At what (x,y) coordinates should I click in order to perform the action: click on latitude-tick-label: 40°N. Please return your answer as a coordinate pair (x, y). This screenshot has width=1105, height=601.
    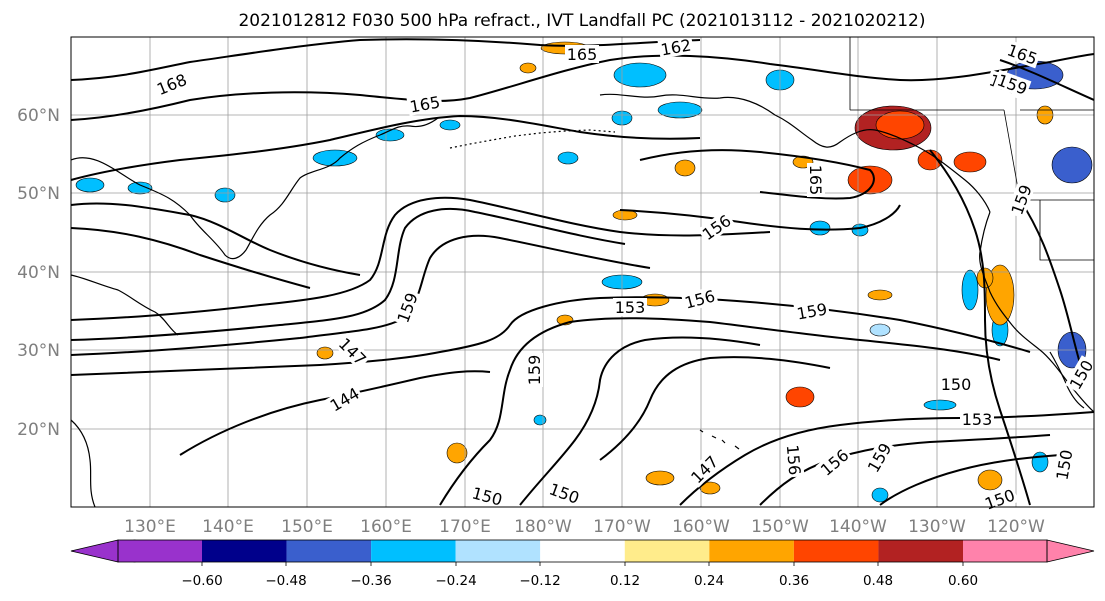
    Looking at the image, I should click on (38, 273).